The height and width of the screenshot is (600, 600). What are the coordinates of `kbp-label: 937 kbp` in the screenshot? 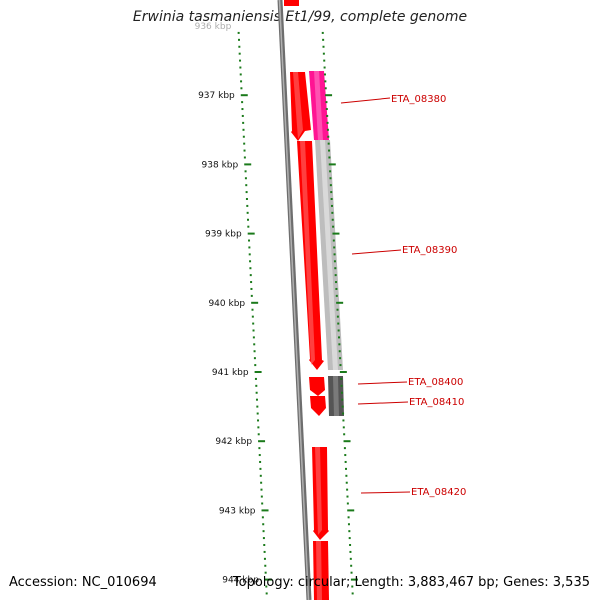 It's located at (216, 96).